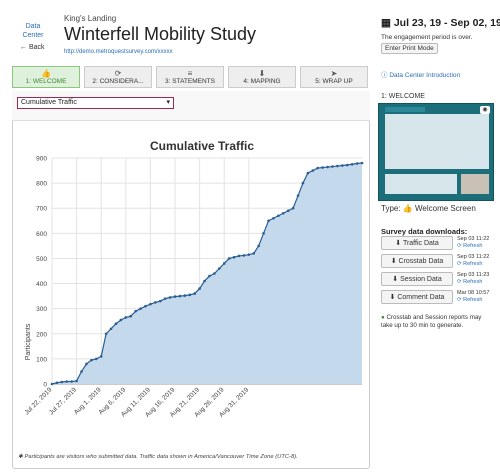 The width and height of the screenshot is (500, 472). I want to click on y-tick-label: 100, so click(41, 359).